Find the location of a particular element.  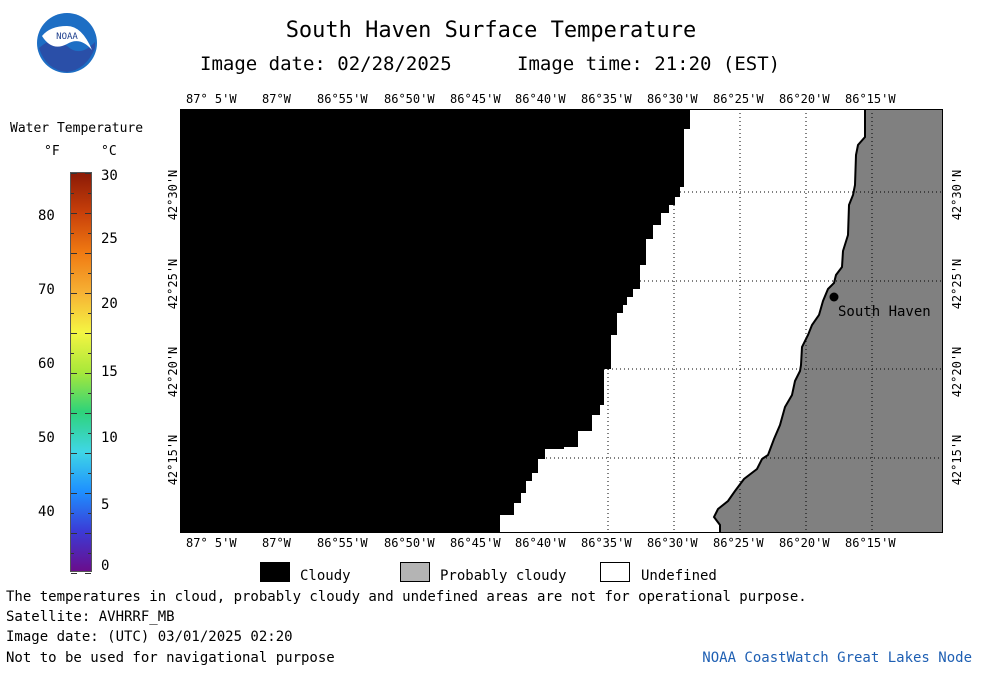

lon-label-bottom: 86°15'W is located at coordinates (870, 543).